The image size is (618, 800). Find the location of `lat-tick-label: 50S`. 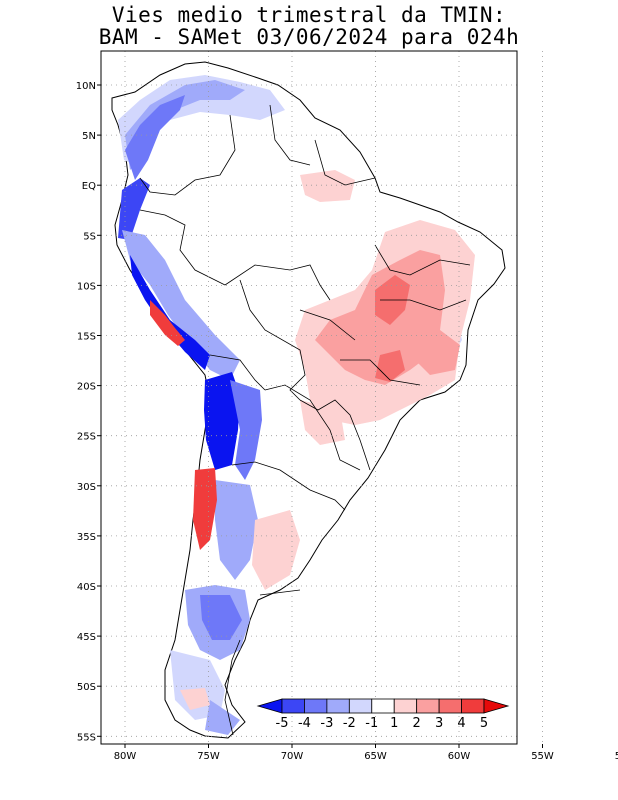

lat-tick-label: 50S is located at coordinates (86, 687).